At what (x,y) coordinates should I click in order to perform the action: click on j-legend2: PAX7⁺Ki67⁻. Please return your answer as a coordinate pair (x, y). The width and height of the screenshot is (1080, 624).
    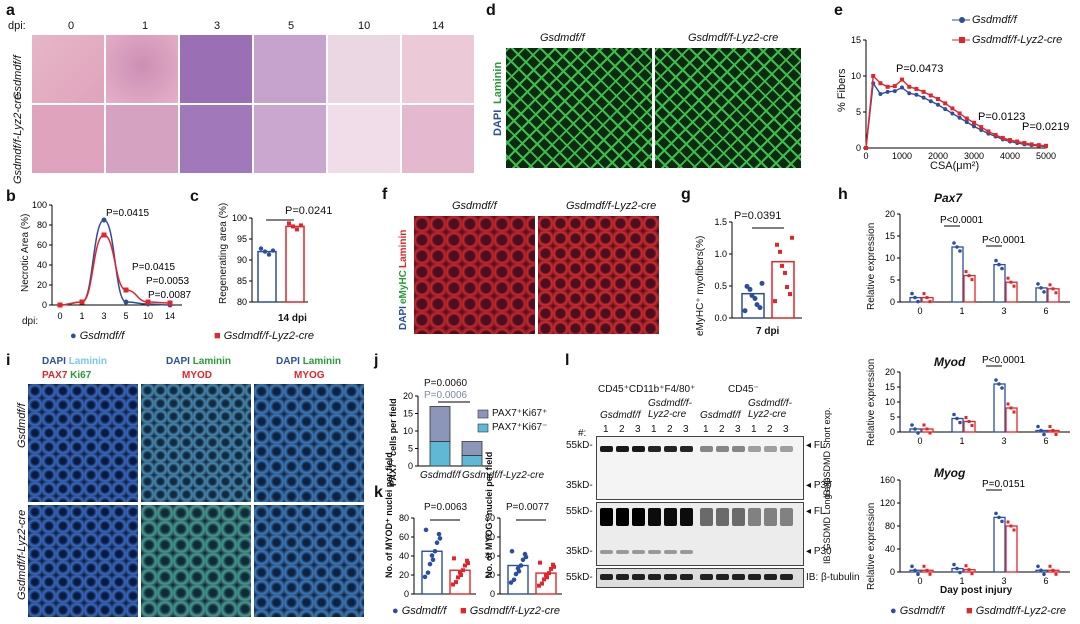
    Looking at the image, I should click on (520, 427).